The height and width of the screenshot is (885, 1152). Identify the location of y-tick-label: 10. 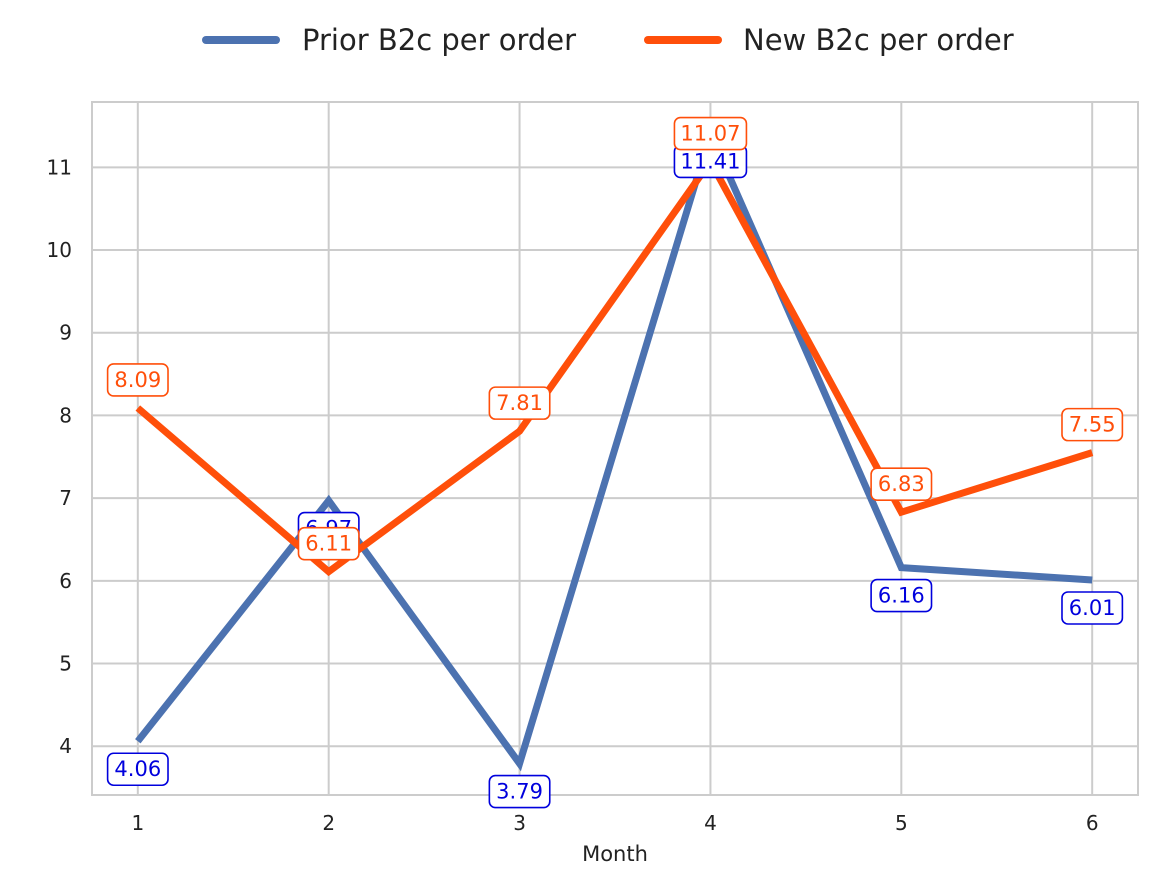
(59, 250).